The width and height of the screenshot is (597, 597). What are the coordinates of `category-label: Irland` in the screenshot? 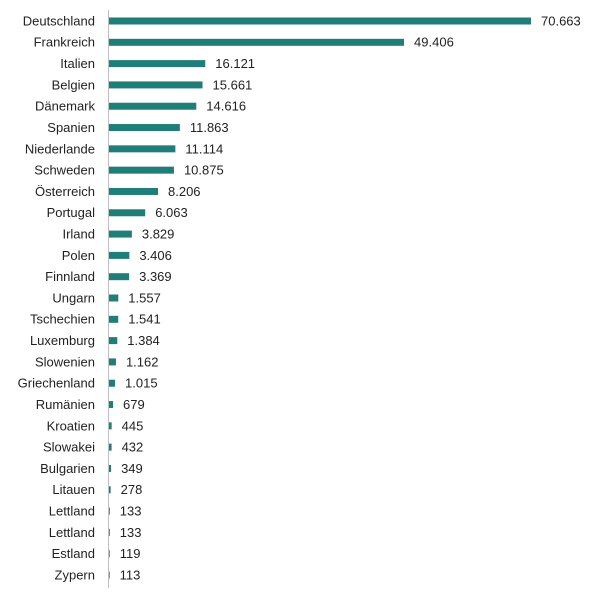 It's located at (78, 234).